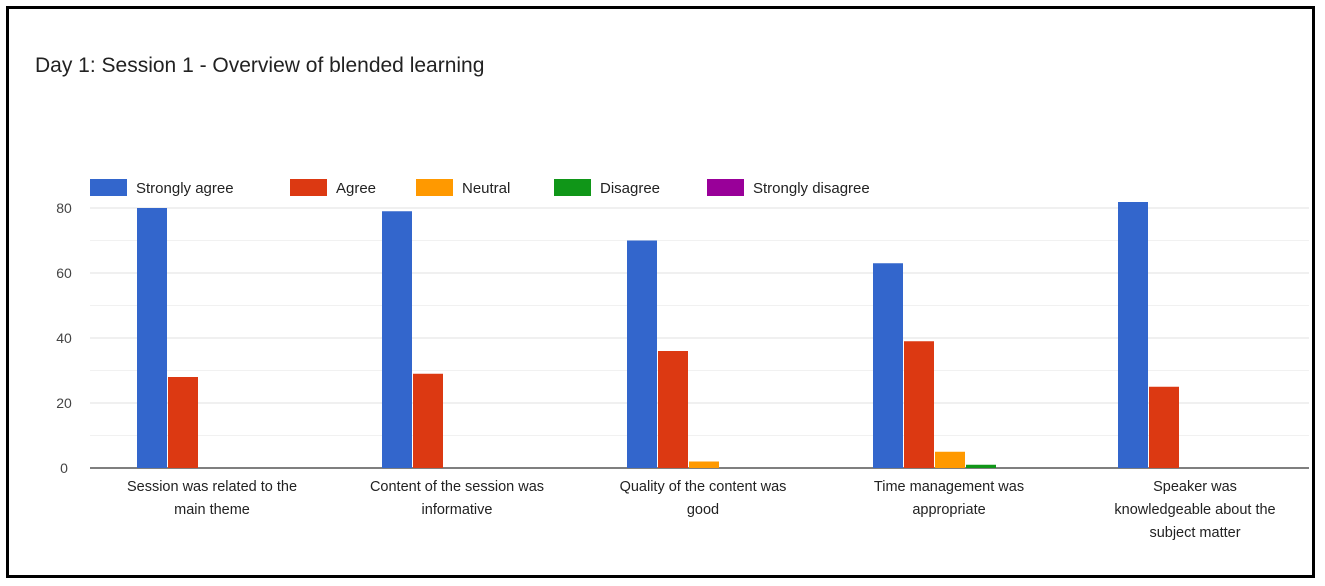  What do you see at coordinates (1194, 510) in the screenshot?
I see `category-label: knowledgeable about the` at bounding box center [1194, 510].